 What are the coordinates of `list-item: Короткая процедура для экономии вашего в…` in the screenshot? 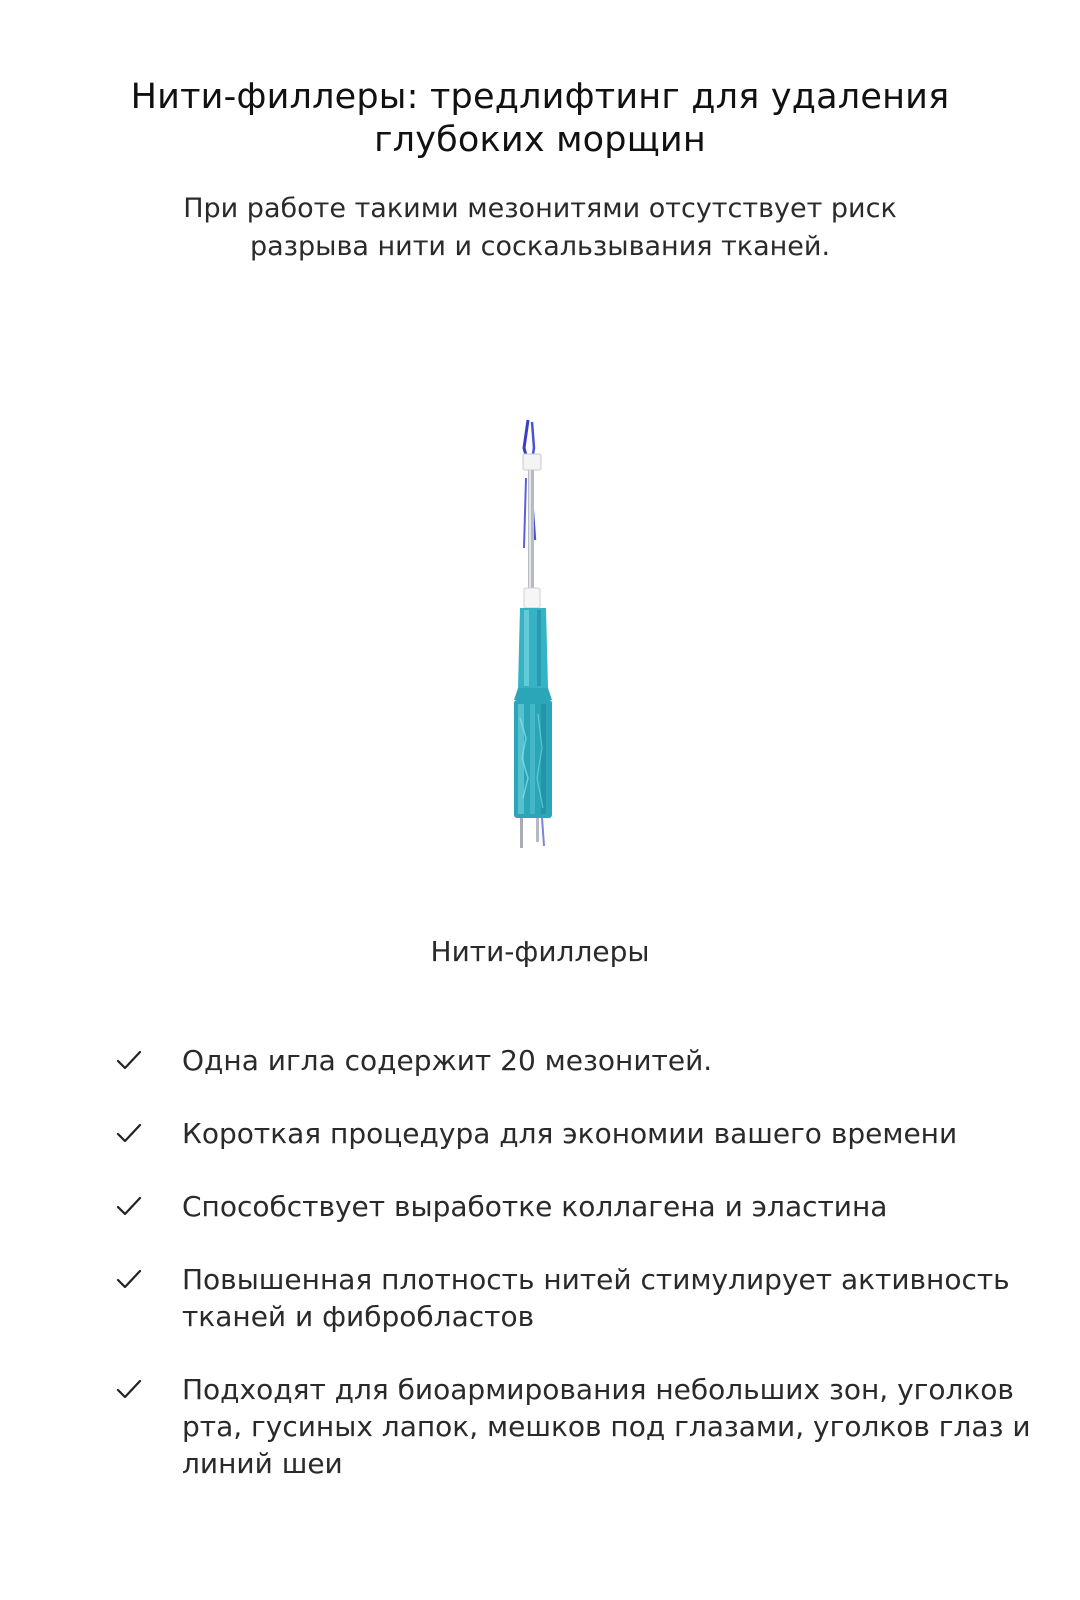 It's located at (540, 1133).